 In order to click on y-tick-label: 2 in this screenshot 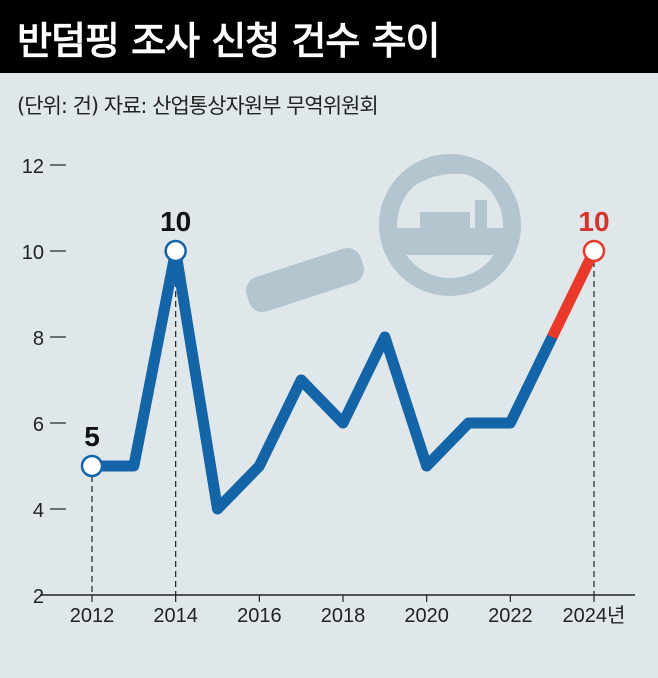, I will do `click(38, 597)`.